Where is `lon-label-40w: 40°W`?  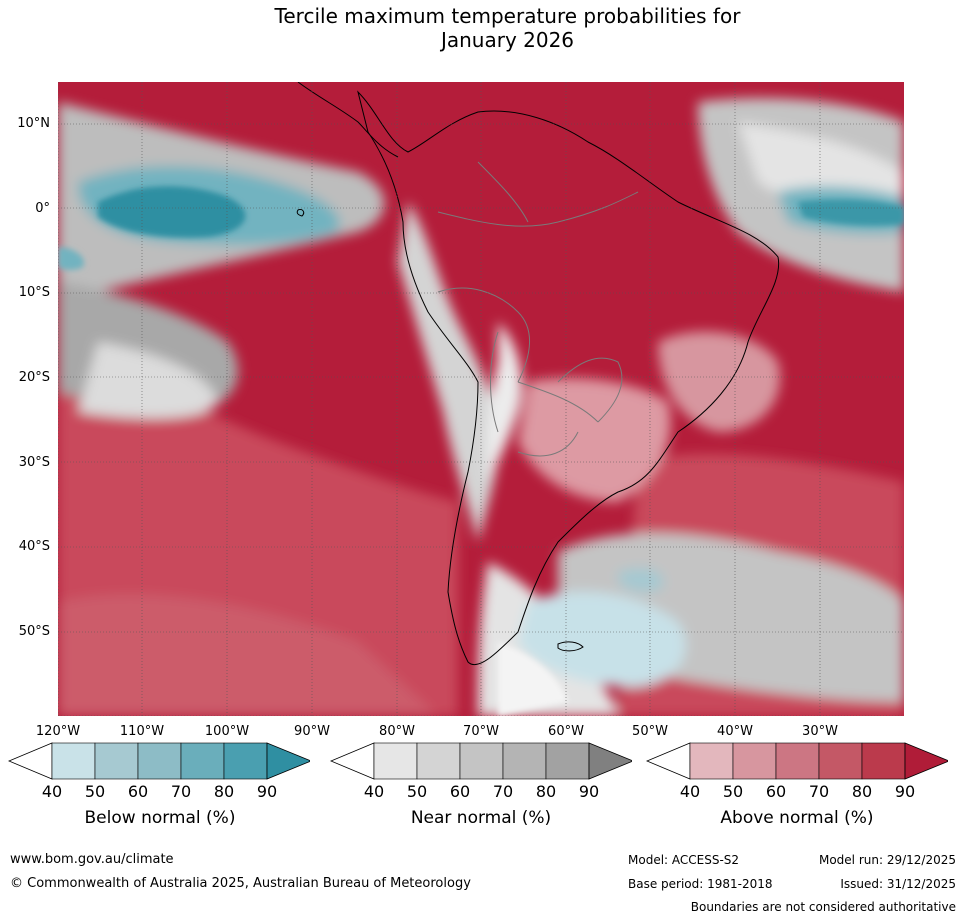 lon-label-40w: 40°W is located at coordinates (735, 731).